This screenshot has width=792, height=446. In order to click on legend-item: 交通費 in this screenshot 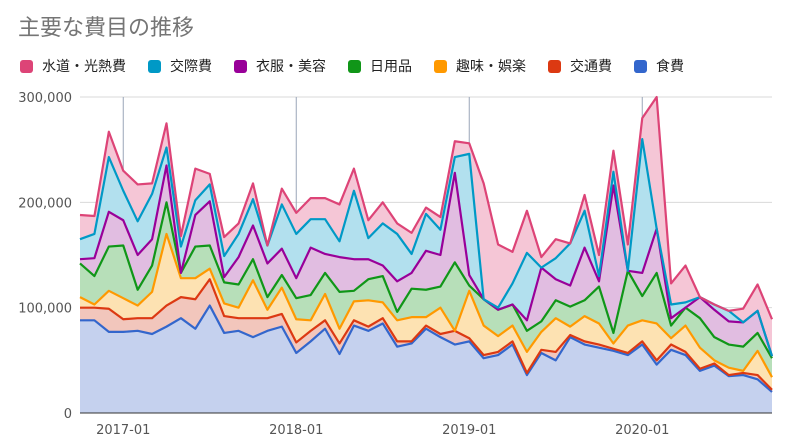, I will do `click(580, 66)`.